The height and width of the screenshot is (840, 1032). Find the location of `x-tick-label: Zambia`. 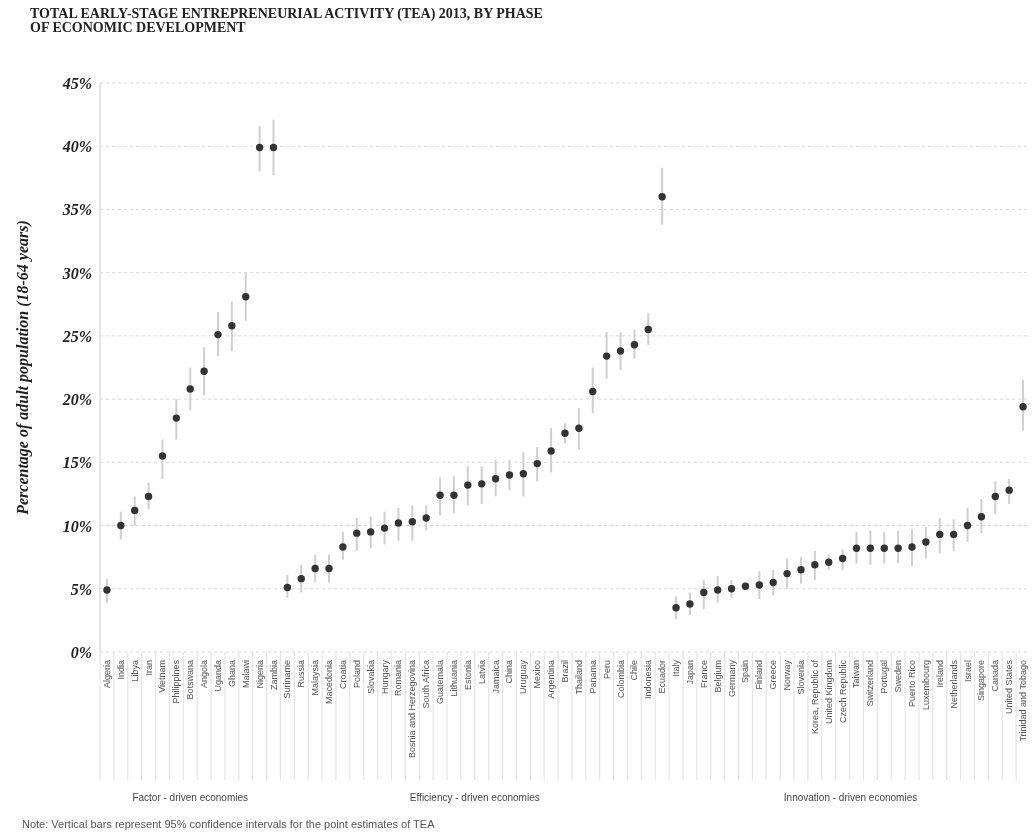

x-tick-label: Zambia is located at coordinates (273, 675).